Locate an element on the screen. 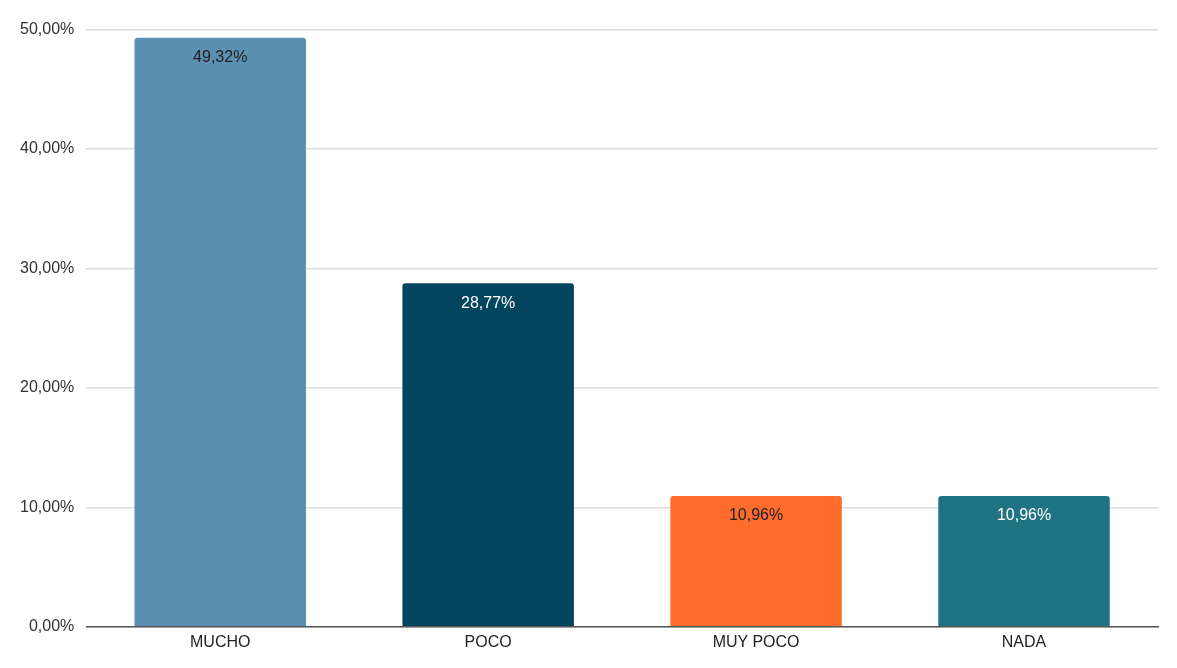  data-label: 49,32% is located at coordinates (220, 57).